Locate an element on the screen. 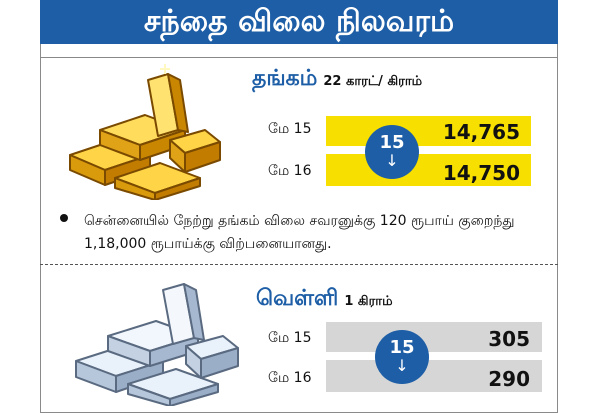 The width and height of the screenshot is (600, 413). gold-title: தங்கம் 22 காரட்/ கிராம் is located at coordinates (337, 80).